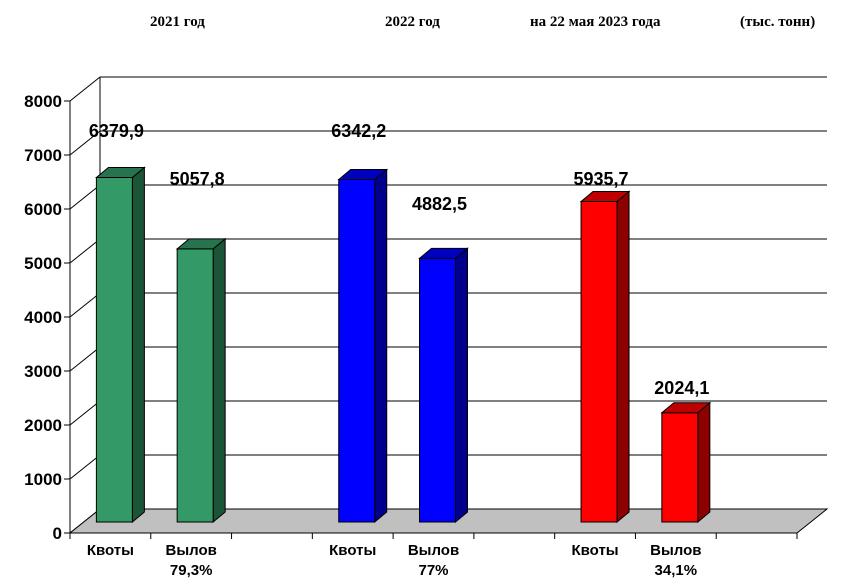 Image resolution: width=849 pixels, height=587 pixels. What do you see at coordinates (197, 179) in the screenshot?
I see `data-label: 5057,8` at bounding box center [197, 179].